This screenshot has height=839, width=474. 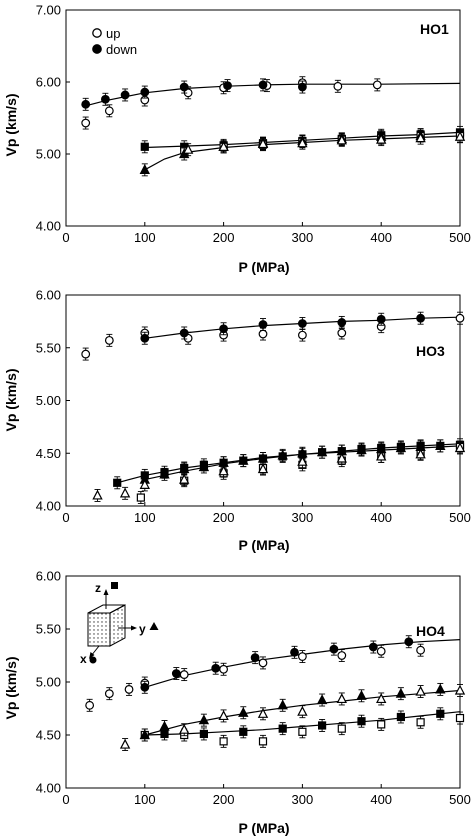 I want to click on ho4-x-tick-label: 0, so click(x=65, y=799).